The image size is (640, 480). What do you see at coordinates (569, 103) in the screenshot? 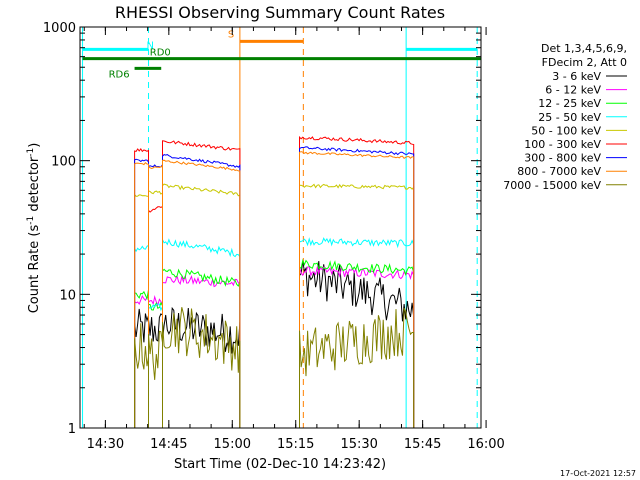
I see `legend-label-2: 12 - 25 keV` at bounding box center [569, 103].